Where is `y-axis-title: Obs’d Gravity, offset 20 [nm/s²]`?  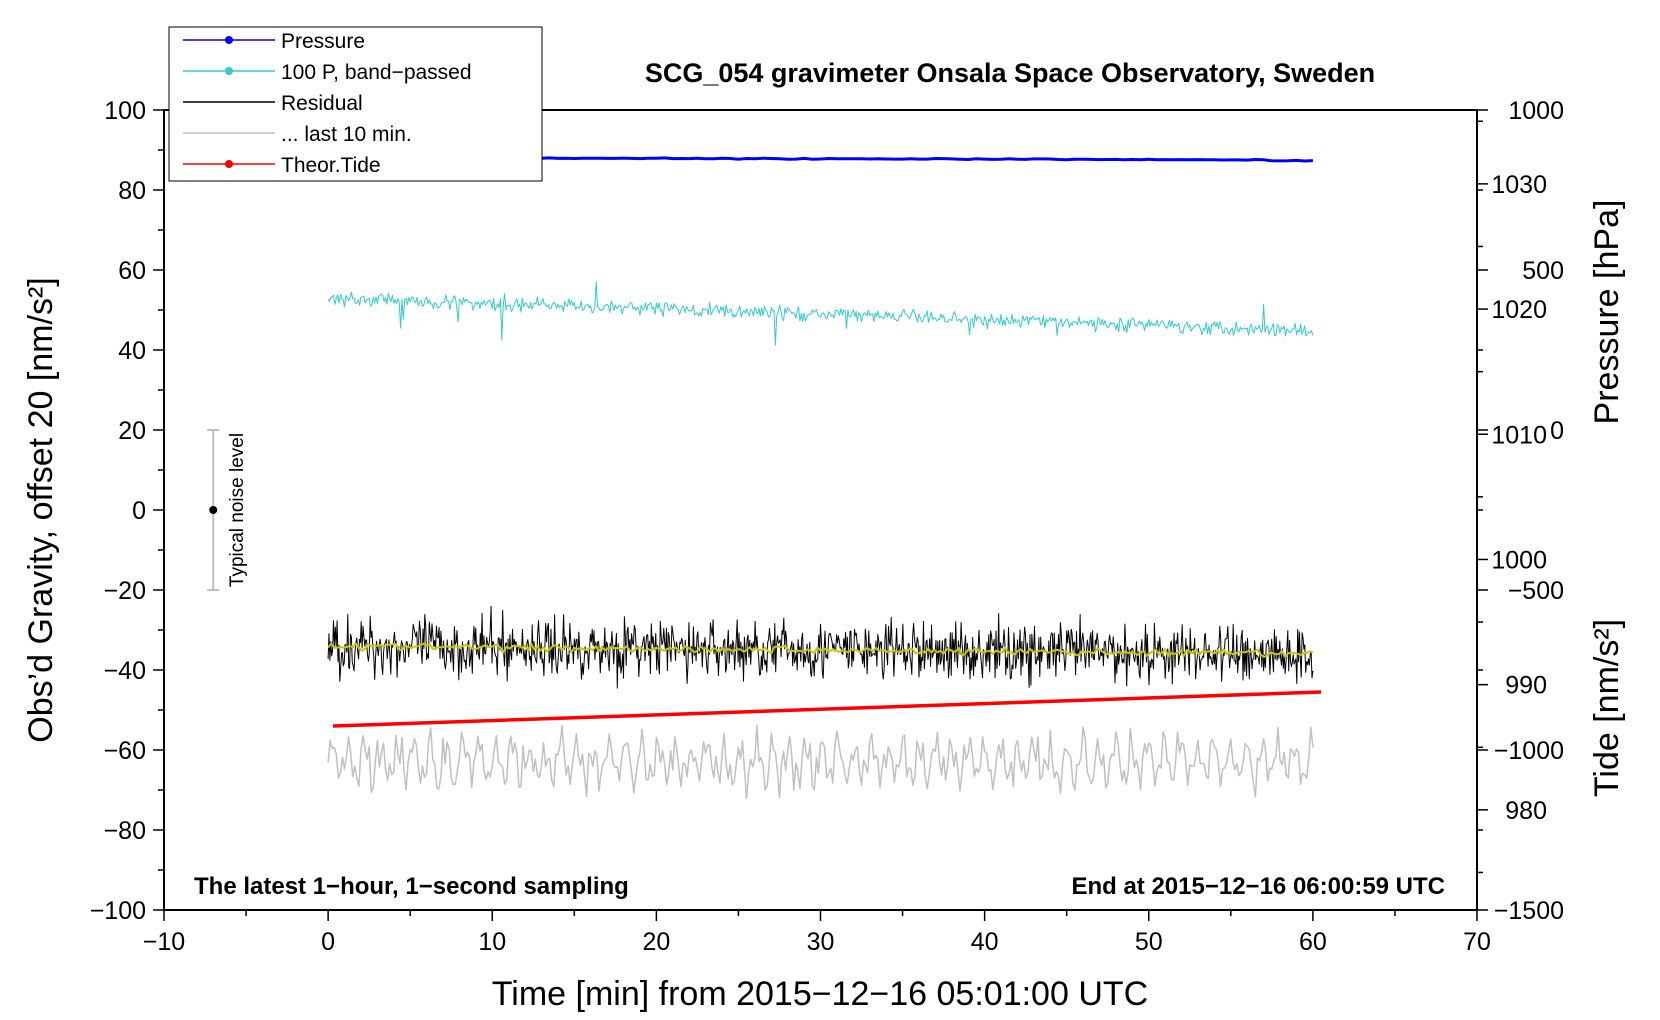
y-axis-title: Obs’d Gravity, offset 20 [nm/s²] is located at coordinates (41, 509).